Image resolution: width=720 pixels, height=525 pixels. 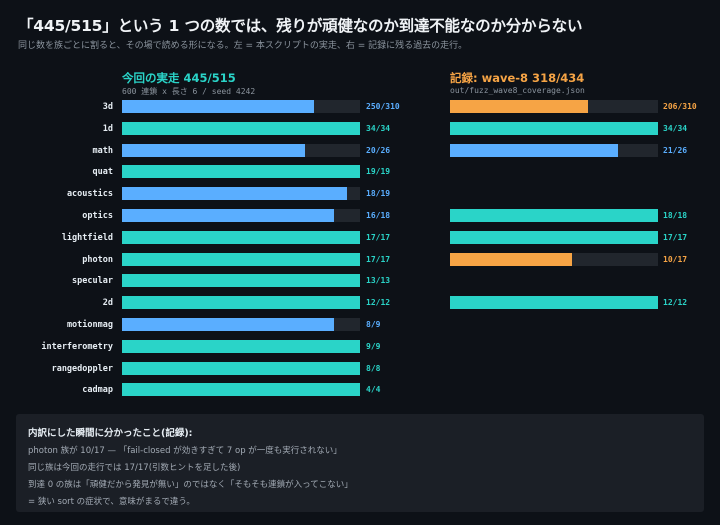 What do you see at coordinates (87, 238) in the screenshot?
I see `family-label: lightfield` at bounding box center [87, 238].